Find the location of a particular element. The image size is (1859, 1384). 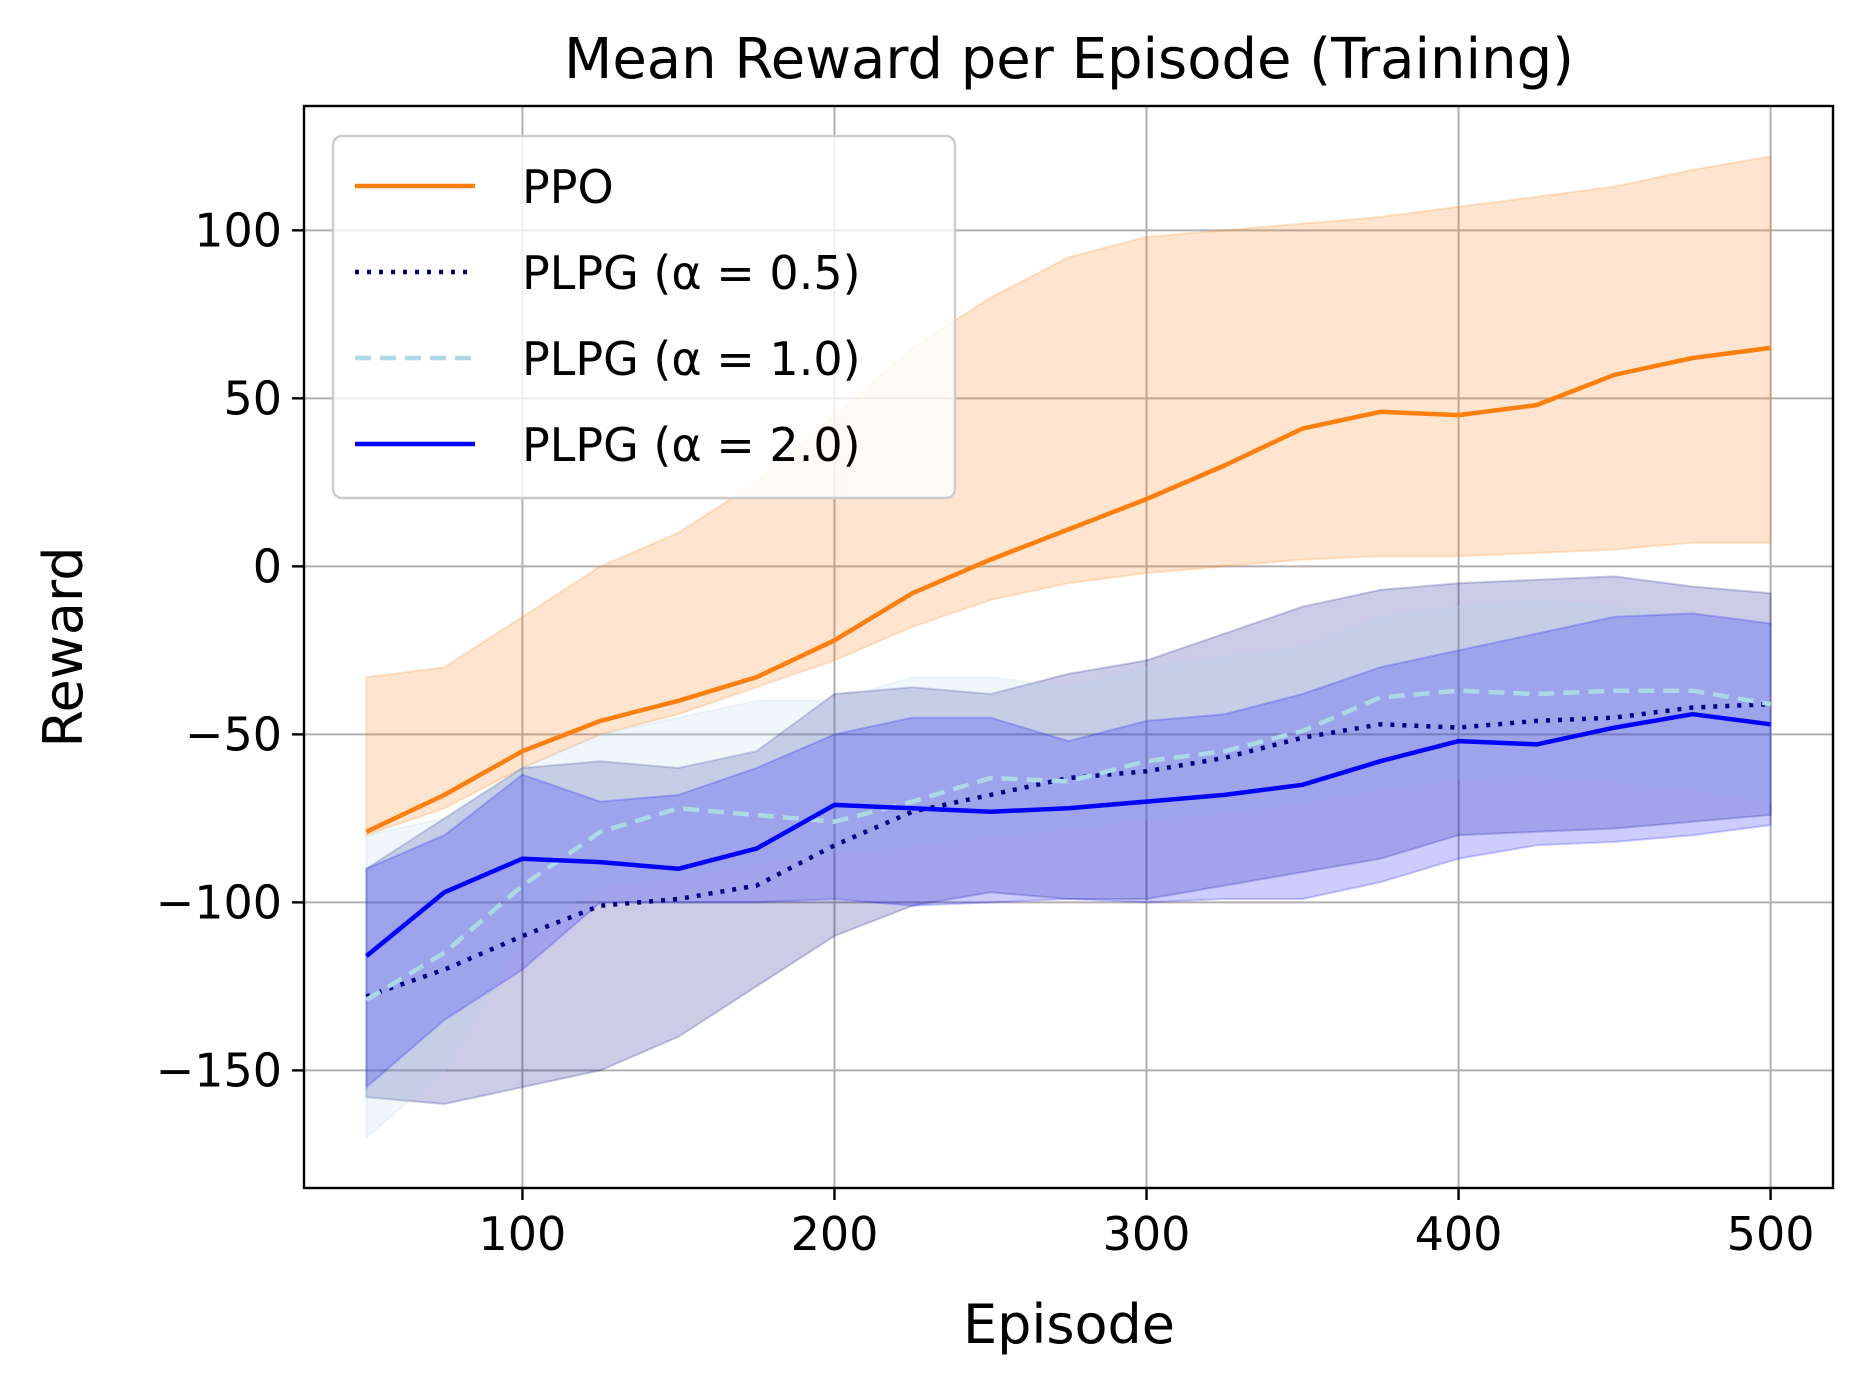

legend-label-plpg-alpha-0-5: PLPG (α = 0.5) is located at coordinates (691, 273).